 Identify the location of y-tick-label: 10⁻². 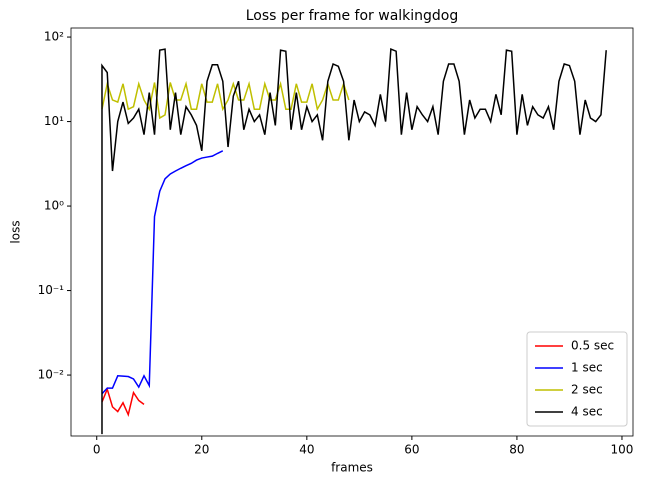
(51, 375).